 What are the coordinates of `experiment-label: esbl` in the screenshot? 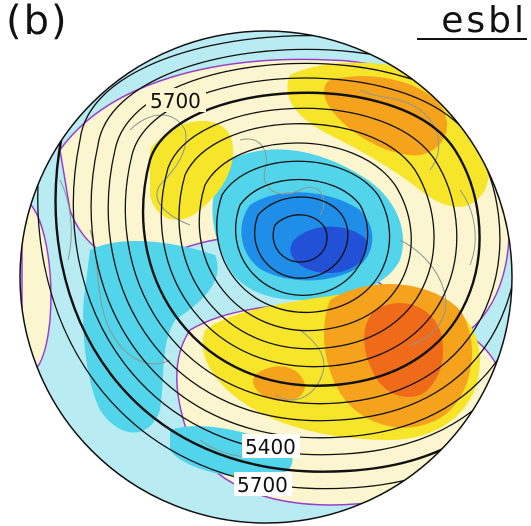 It's located at (484, 20).